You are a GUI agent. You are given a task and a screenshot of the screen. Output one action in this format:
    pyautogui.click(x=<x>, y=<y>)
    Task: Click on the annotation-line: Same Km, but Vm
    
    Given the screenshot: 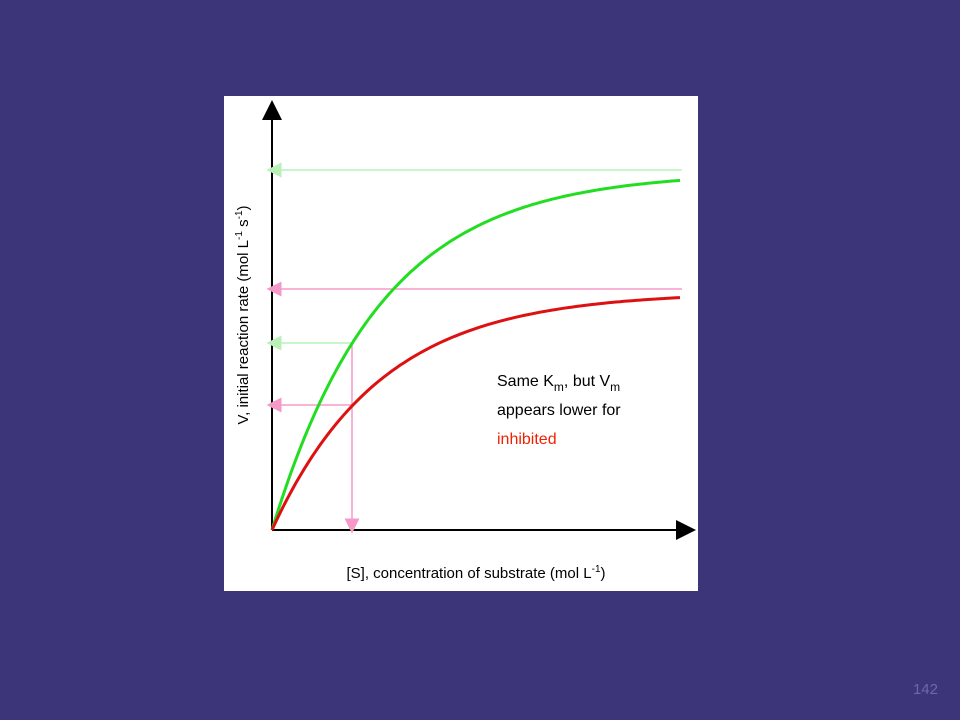 What is the action you would take?
    pyautogui.click(x=558, y=383)
    